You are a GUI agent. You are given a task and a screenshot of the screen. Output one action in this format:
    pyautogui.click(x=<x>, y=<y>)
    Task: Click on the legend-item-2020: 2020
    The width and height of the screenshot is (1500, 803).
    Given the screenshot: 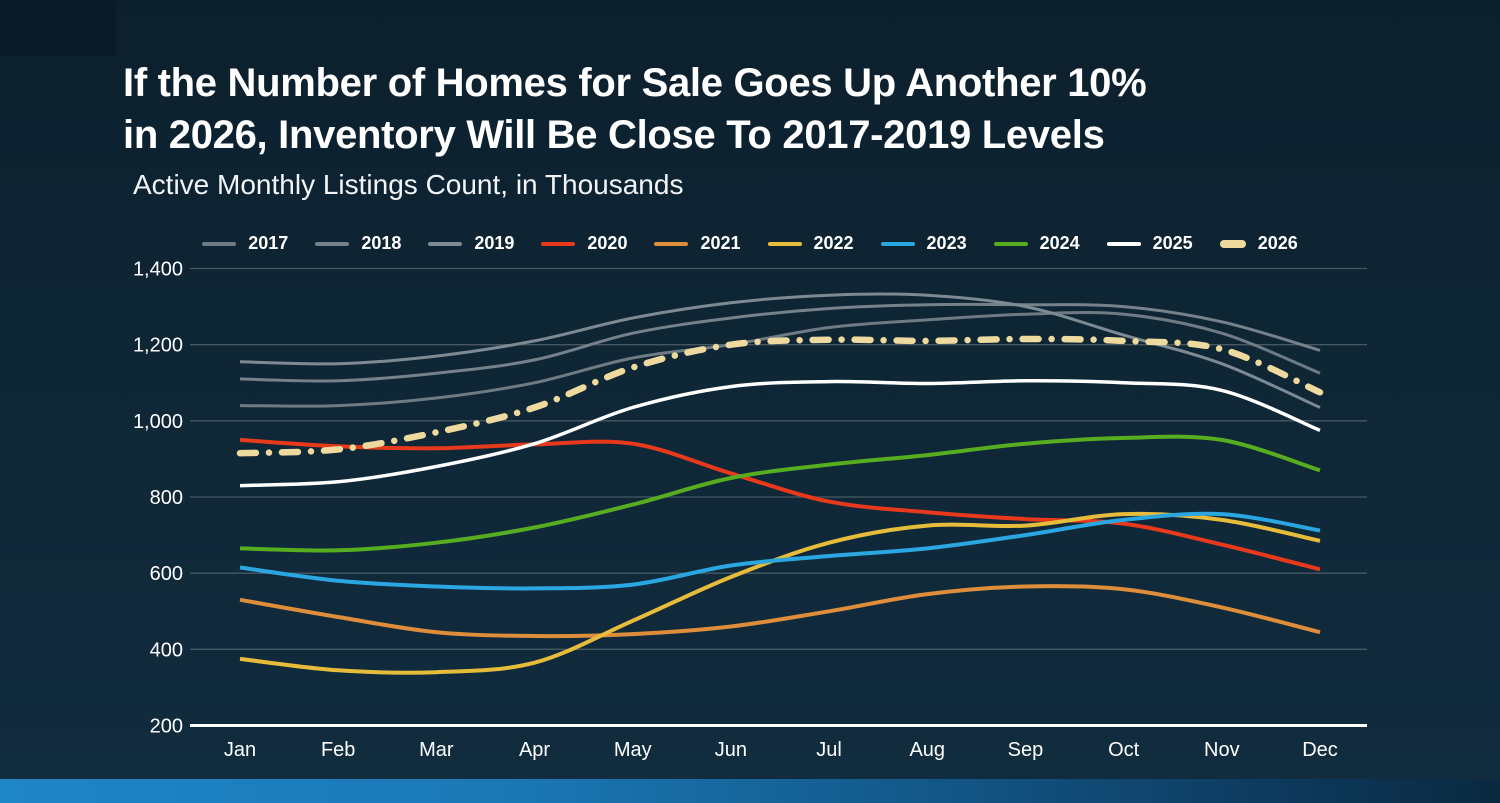 What is the action you would take?
    pyautogui.click(x=584, y=243)
    